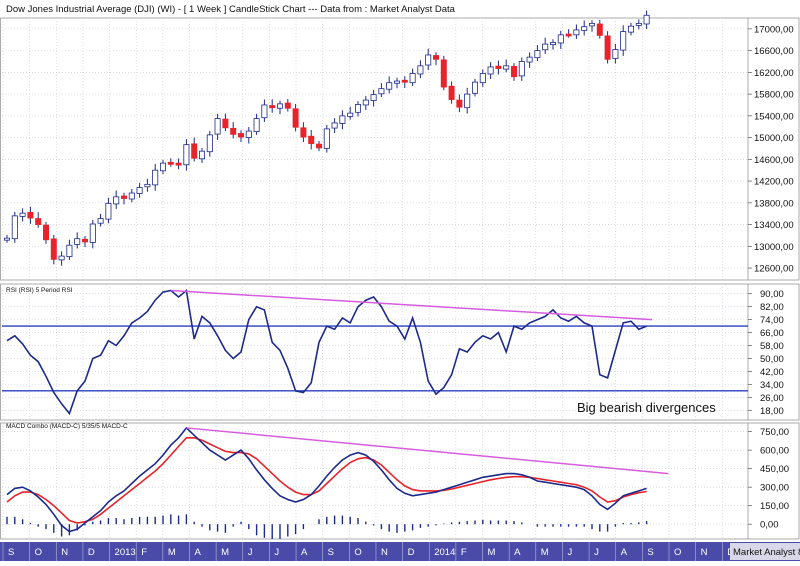 This screenshot has width=800, height=566. What do you see at coordinates (774, 488) in the screenshot?
I see `macd-tick-label: 300,00` at bounding box center [774, 488].